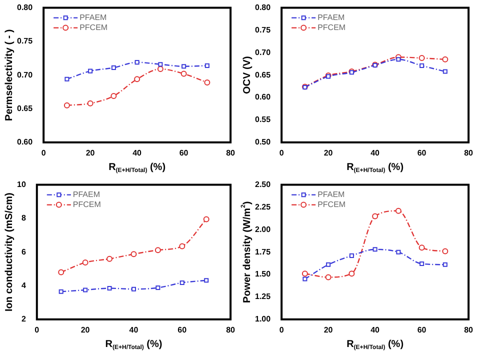  Describe the element at coordinates (263, 319) in the screenshot. I see `y-tick-label: 1.00` at that location.